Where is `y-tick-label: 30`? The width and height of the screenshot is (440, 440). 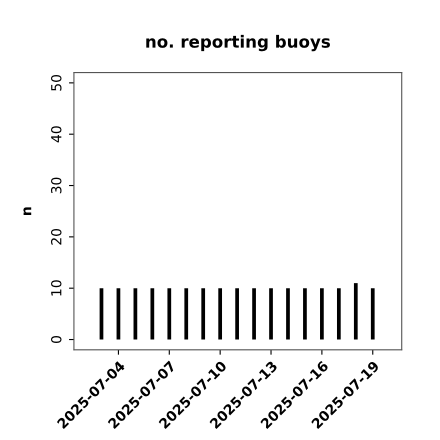
y-tick-label: 30 is located at coordinates (56, 186).